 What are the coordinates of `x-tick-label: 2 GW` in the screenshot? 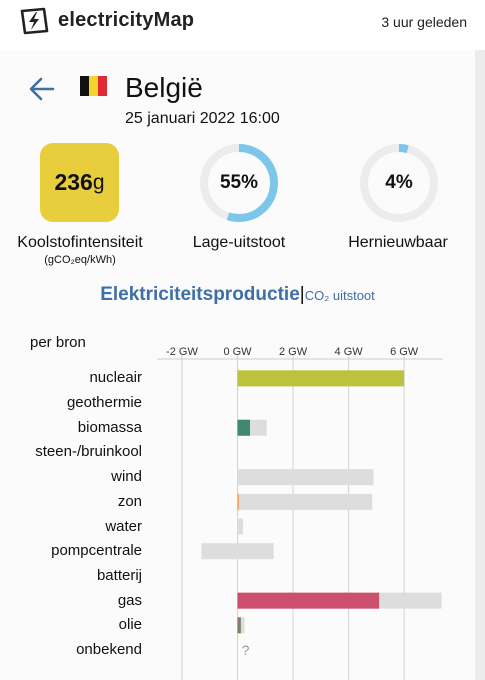 It's located at (293, 352).